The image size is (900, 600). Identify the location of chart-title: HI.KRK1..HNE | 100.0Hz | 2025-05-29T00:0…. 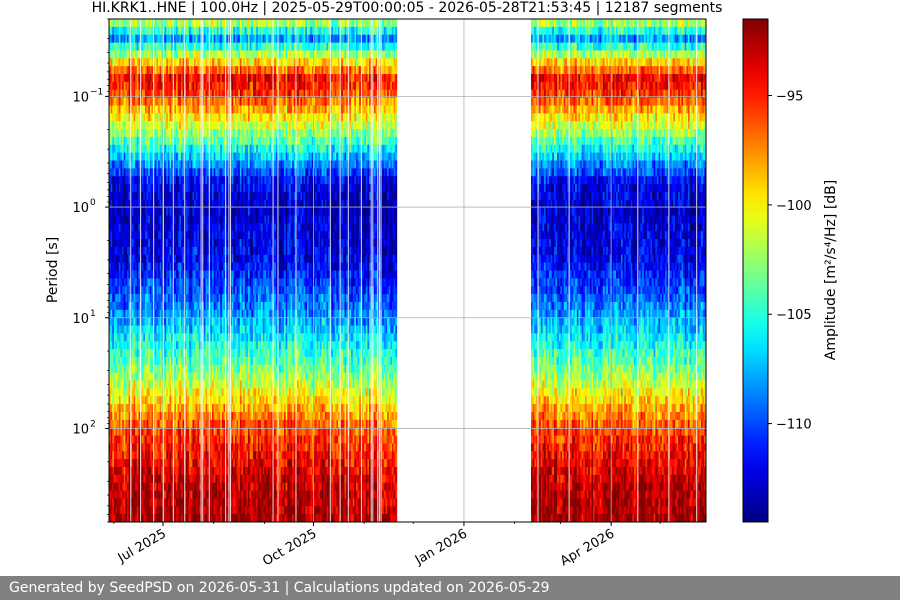
(407, 8).